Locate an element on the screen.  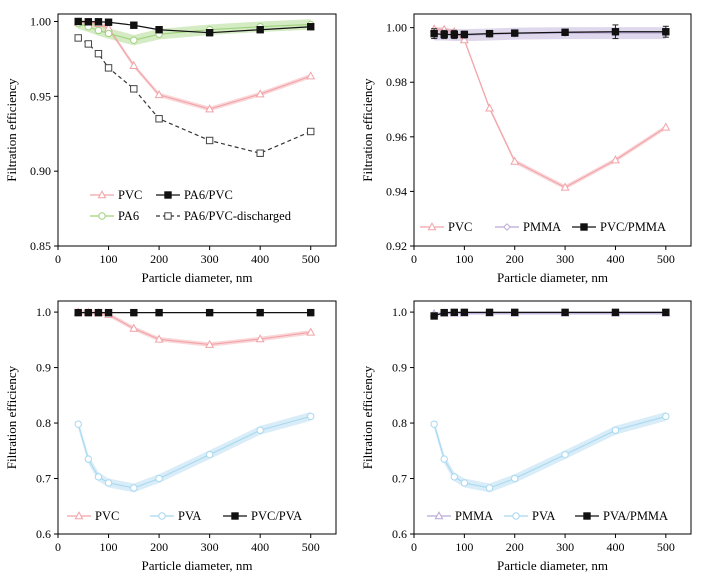
y-tick-label: 0.90 is located at coordinates (40, 171).